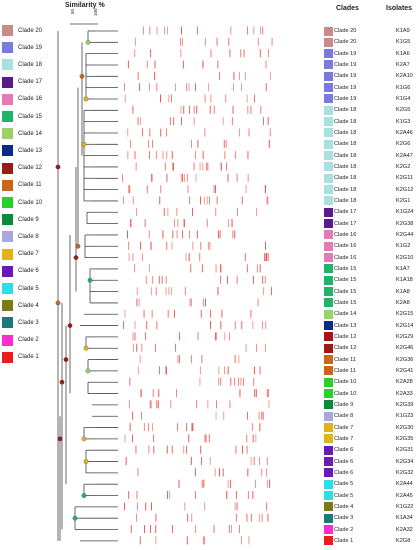 This screenshot has width=417, height=550. I want to click on legend-label: Clade 5, so click(28, 288).